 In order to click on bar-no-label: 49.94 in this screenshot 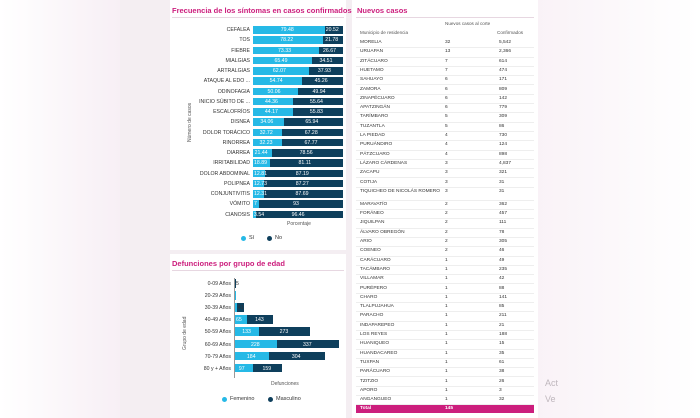, I will do `click(319, 91)`.